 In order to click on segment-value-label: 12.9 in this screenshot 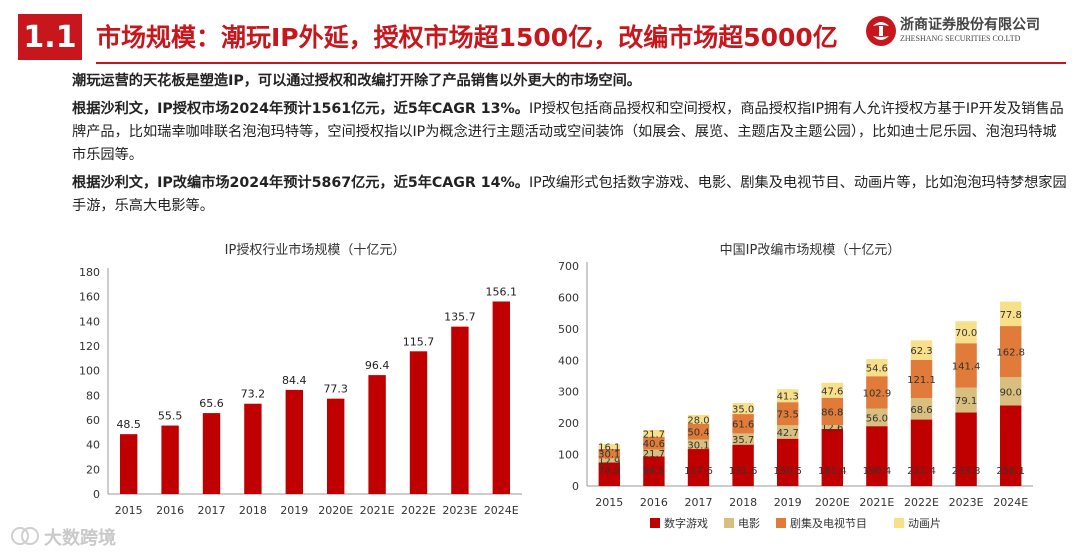, I will do `click(609, 461)`.